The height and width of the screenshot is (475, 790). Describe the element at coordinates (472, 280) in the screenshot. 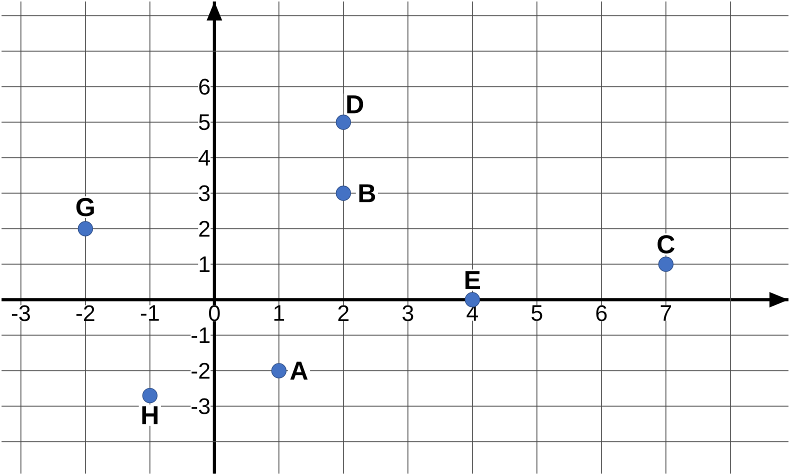

I see `annotation: E` at that location.